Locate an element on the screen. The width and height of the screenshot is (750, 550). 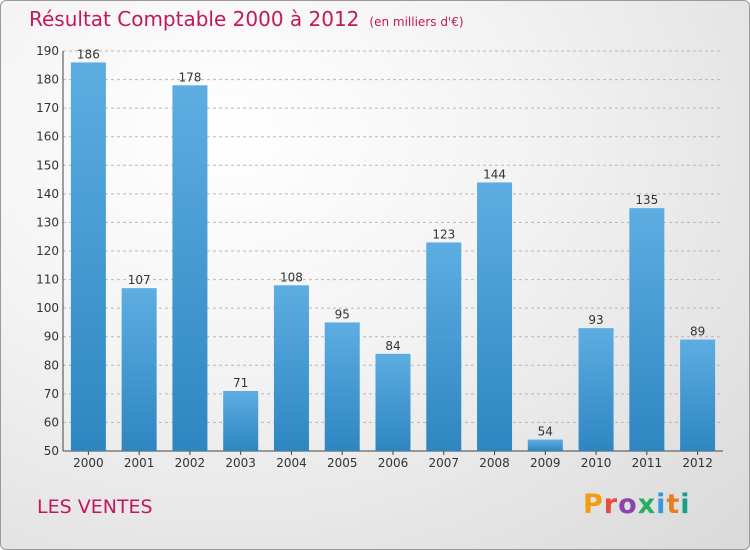
y-tick-label: 50 is located at coordinates (51, 451).